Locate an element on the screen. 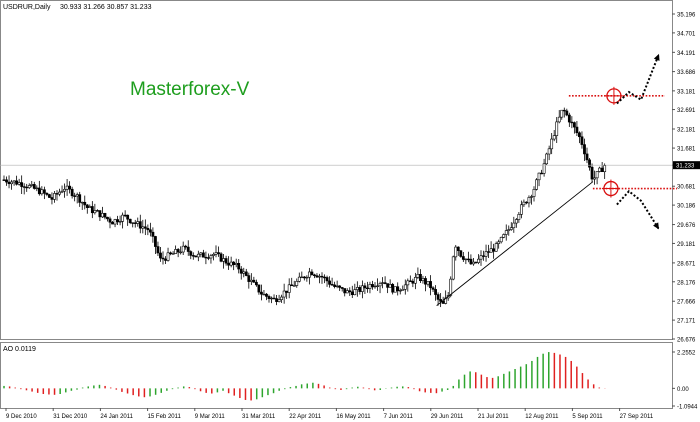 Image resolution: width=700 pixels, height=422 pixels. time-tick-label: 31 Dec 2010 is located at coordinates (70, 417).